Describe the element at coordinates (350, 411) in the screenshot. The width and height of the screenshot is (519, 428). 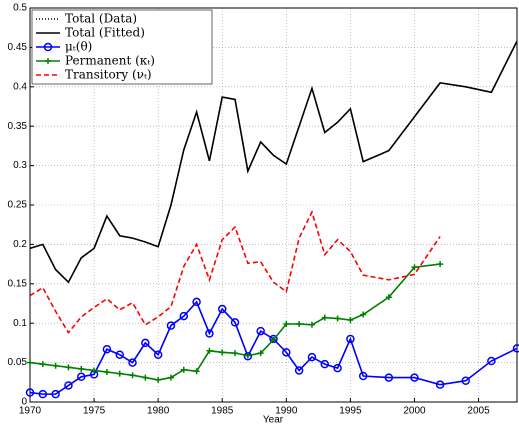
I see `x-tick-label: 1995` at that location.